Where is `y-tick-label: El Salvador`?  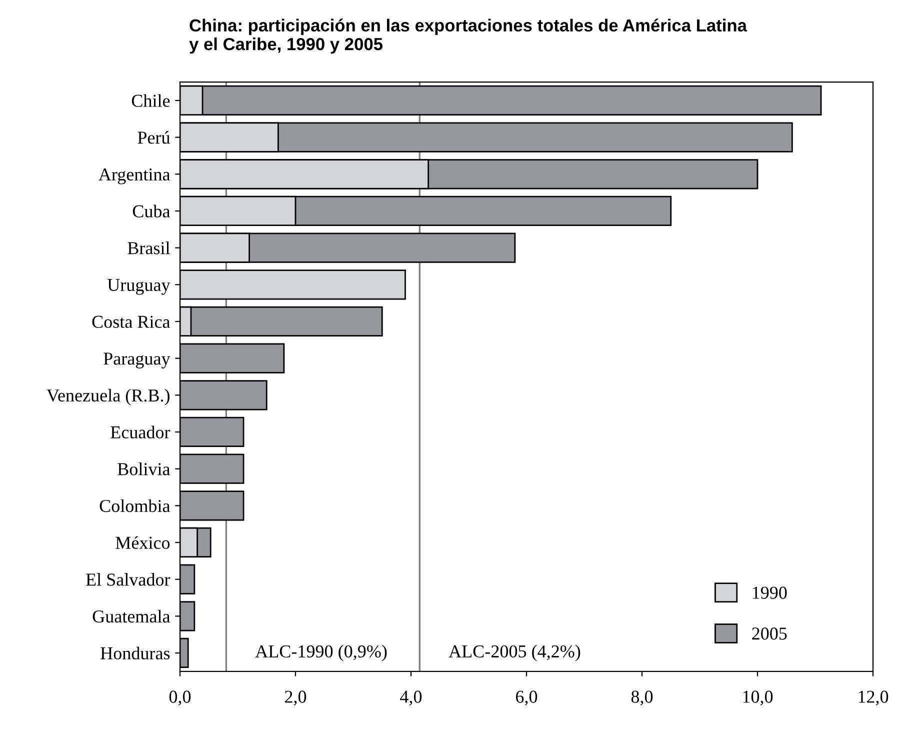 y-tick-label: El Salvador is located at coordinates (128, 579).